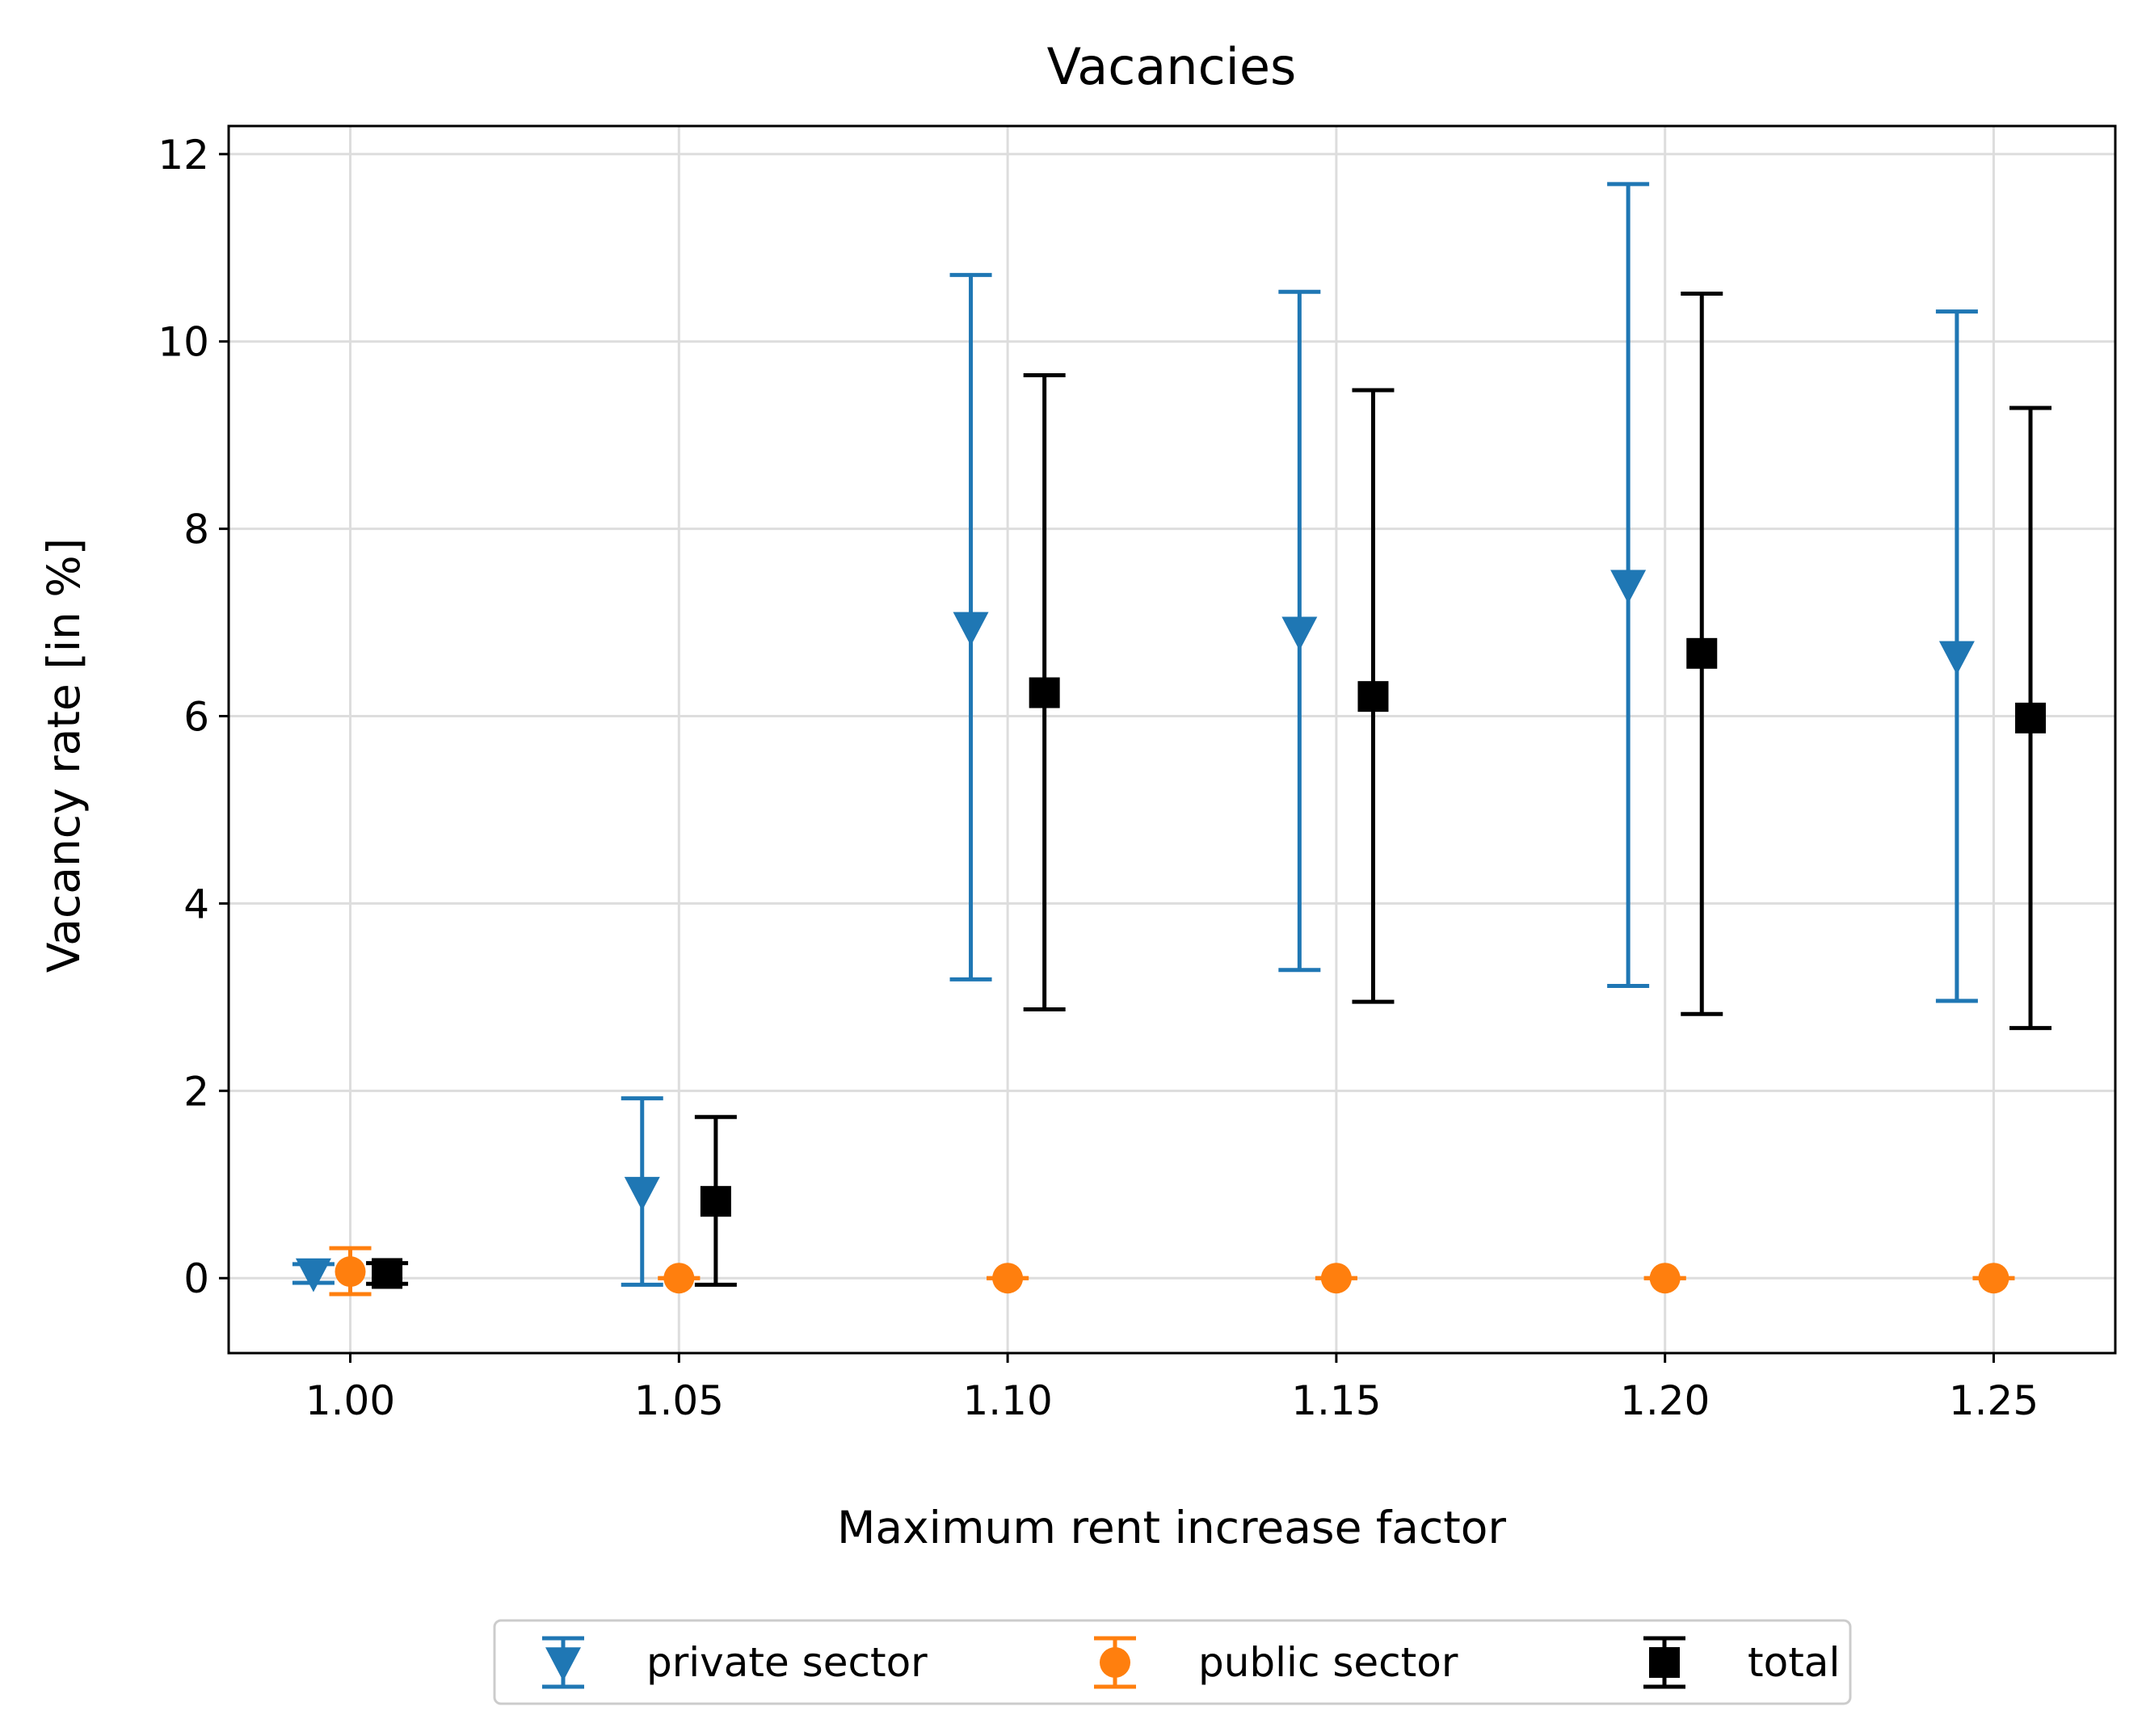 This screenshot has height=1736, width=2146. Describe the element at coordinates (196, 530) in the screenshot. I see `y-tick-label: 8` at that location.